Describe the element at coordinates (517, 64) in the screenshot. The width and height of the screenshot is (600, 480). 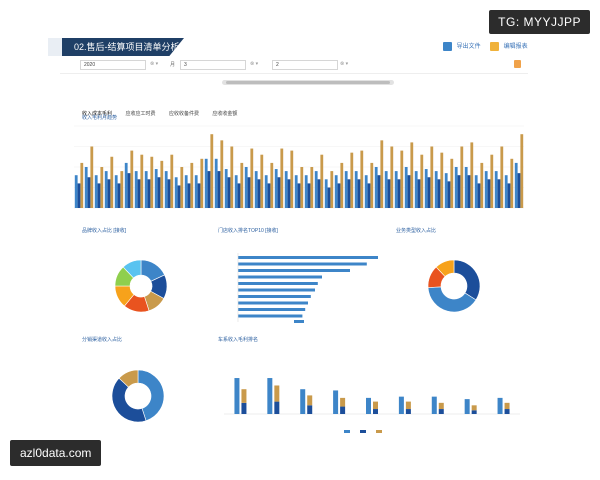
I see `query-button` at that location.